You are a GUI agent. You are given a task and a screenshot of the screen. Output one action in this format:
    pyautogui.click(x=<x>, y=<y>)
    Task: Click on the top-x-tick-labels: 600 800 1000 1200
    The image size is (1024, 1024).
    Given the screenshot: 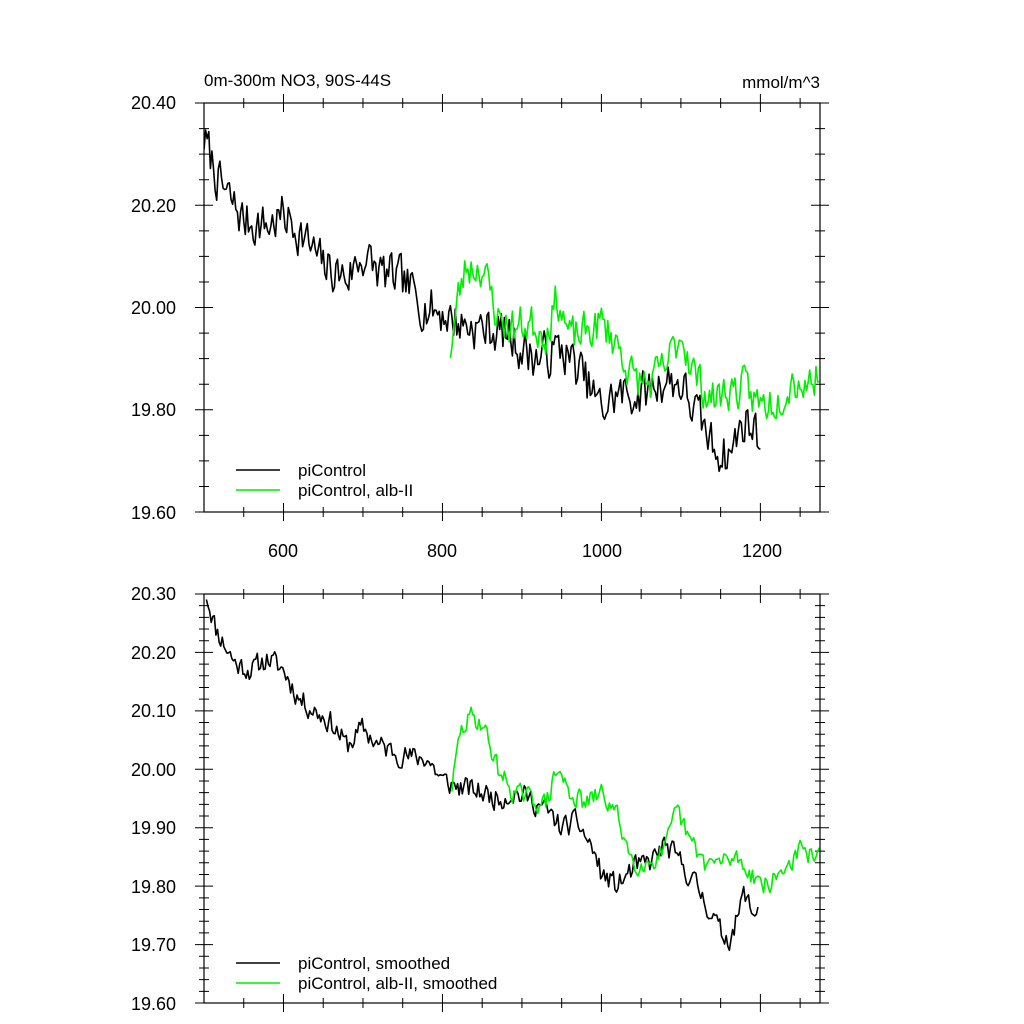 What is the action you would take?
    pyautogui.click(x=525, y=551)
    